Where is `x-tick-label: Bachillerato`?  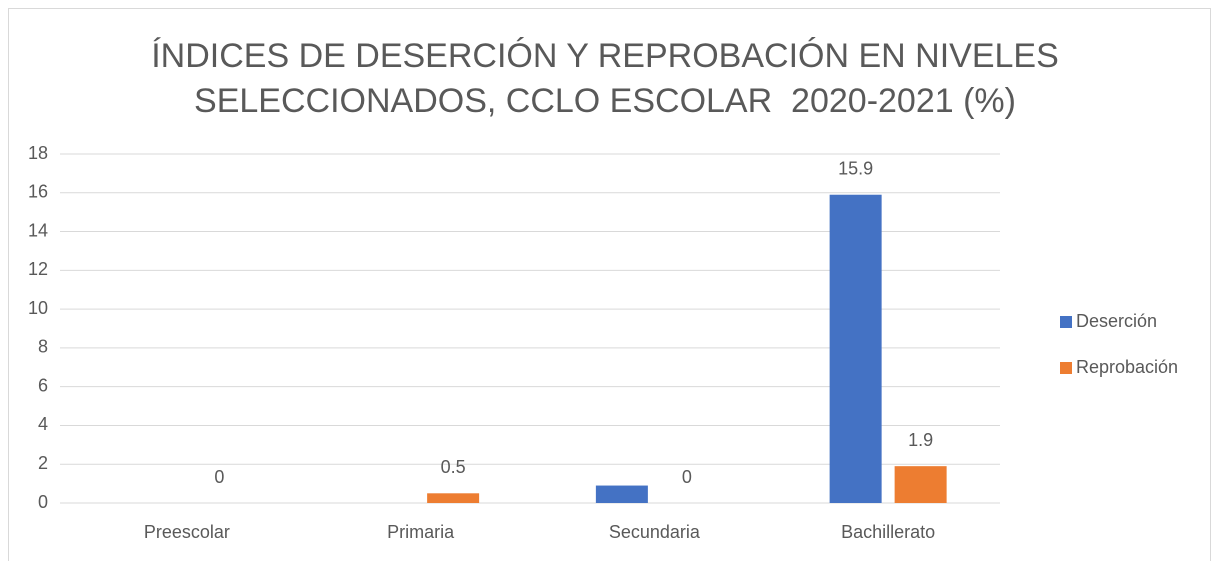
x-tick-label: Bachillerato is located at coordinates (888, 532).